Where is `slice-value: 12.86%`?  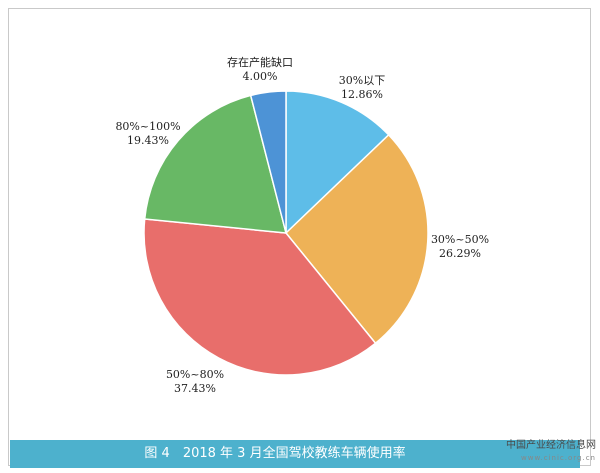 slice-value: 12.86% is located at coordinates (362, 94).